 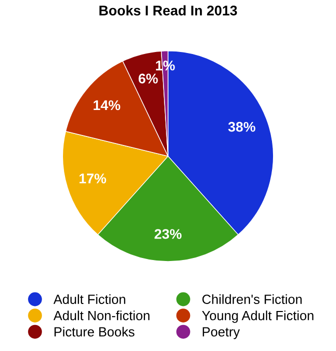 What do you see at coordinates (93, 179) in the screenshot?
I see `data-label: 17%` at bounding box center [93, 179].